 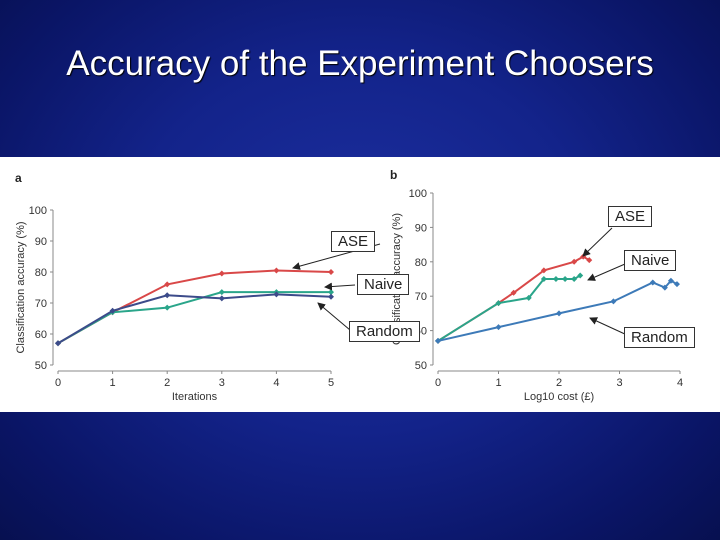 I want to click on callout-random-b: Random, so click(x=659, y=337).